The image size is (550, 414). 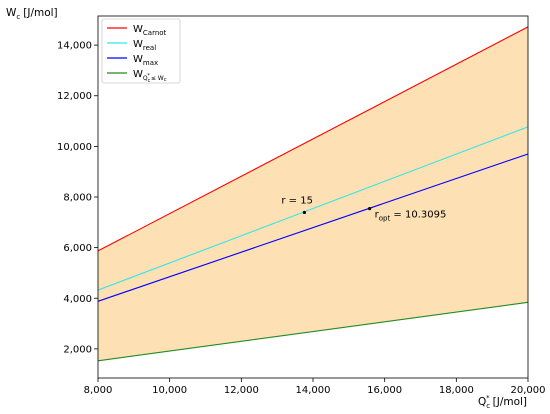 What do you see at coordinates (169, 390) in the screenshot?
I see `x-tick-label: 10,000` at bounding box center [169, 390].